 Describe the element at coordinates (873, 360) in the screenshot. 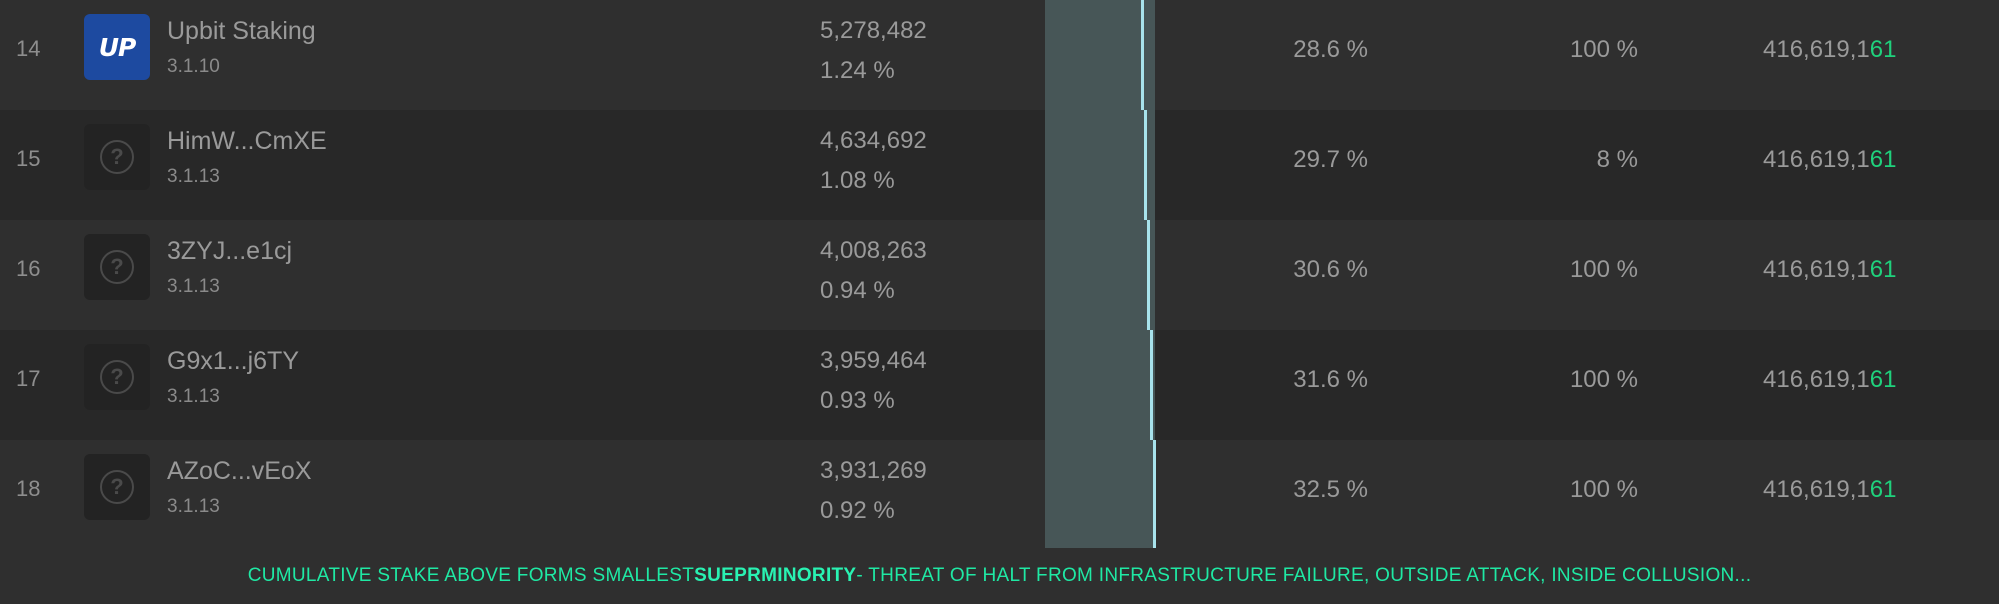

I see `stake-value: 3,959,464` at that location.